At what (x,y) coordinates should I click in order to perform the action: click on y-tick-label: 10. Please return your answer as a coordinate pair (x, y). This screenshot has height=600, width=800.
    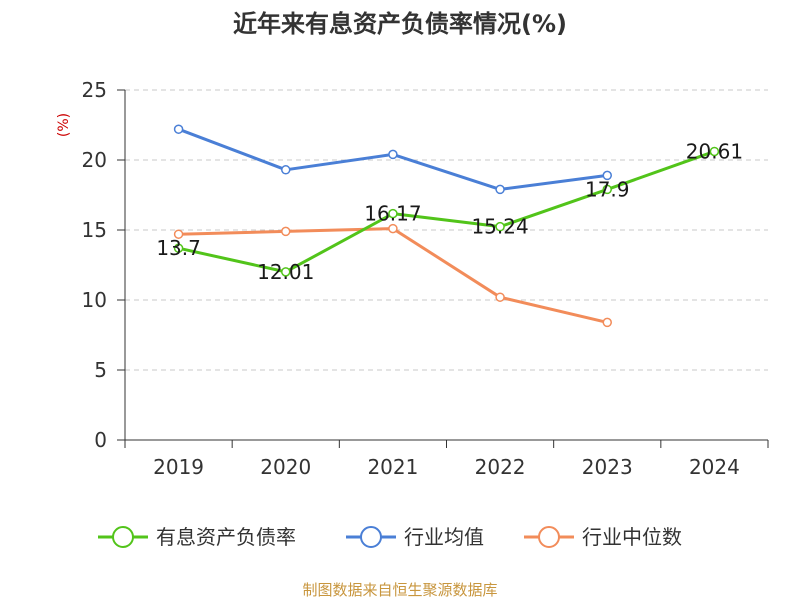
    Looking at the image, I should click on (94, 300).